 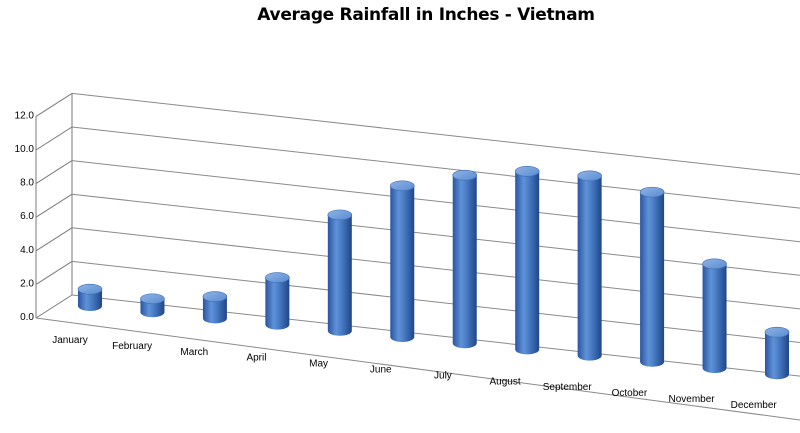 I want to click on x-tick-label: September, so click(x=568, y=387).